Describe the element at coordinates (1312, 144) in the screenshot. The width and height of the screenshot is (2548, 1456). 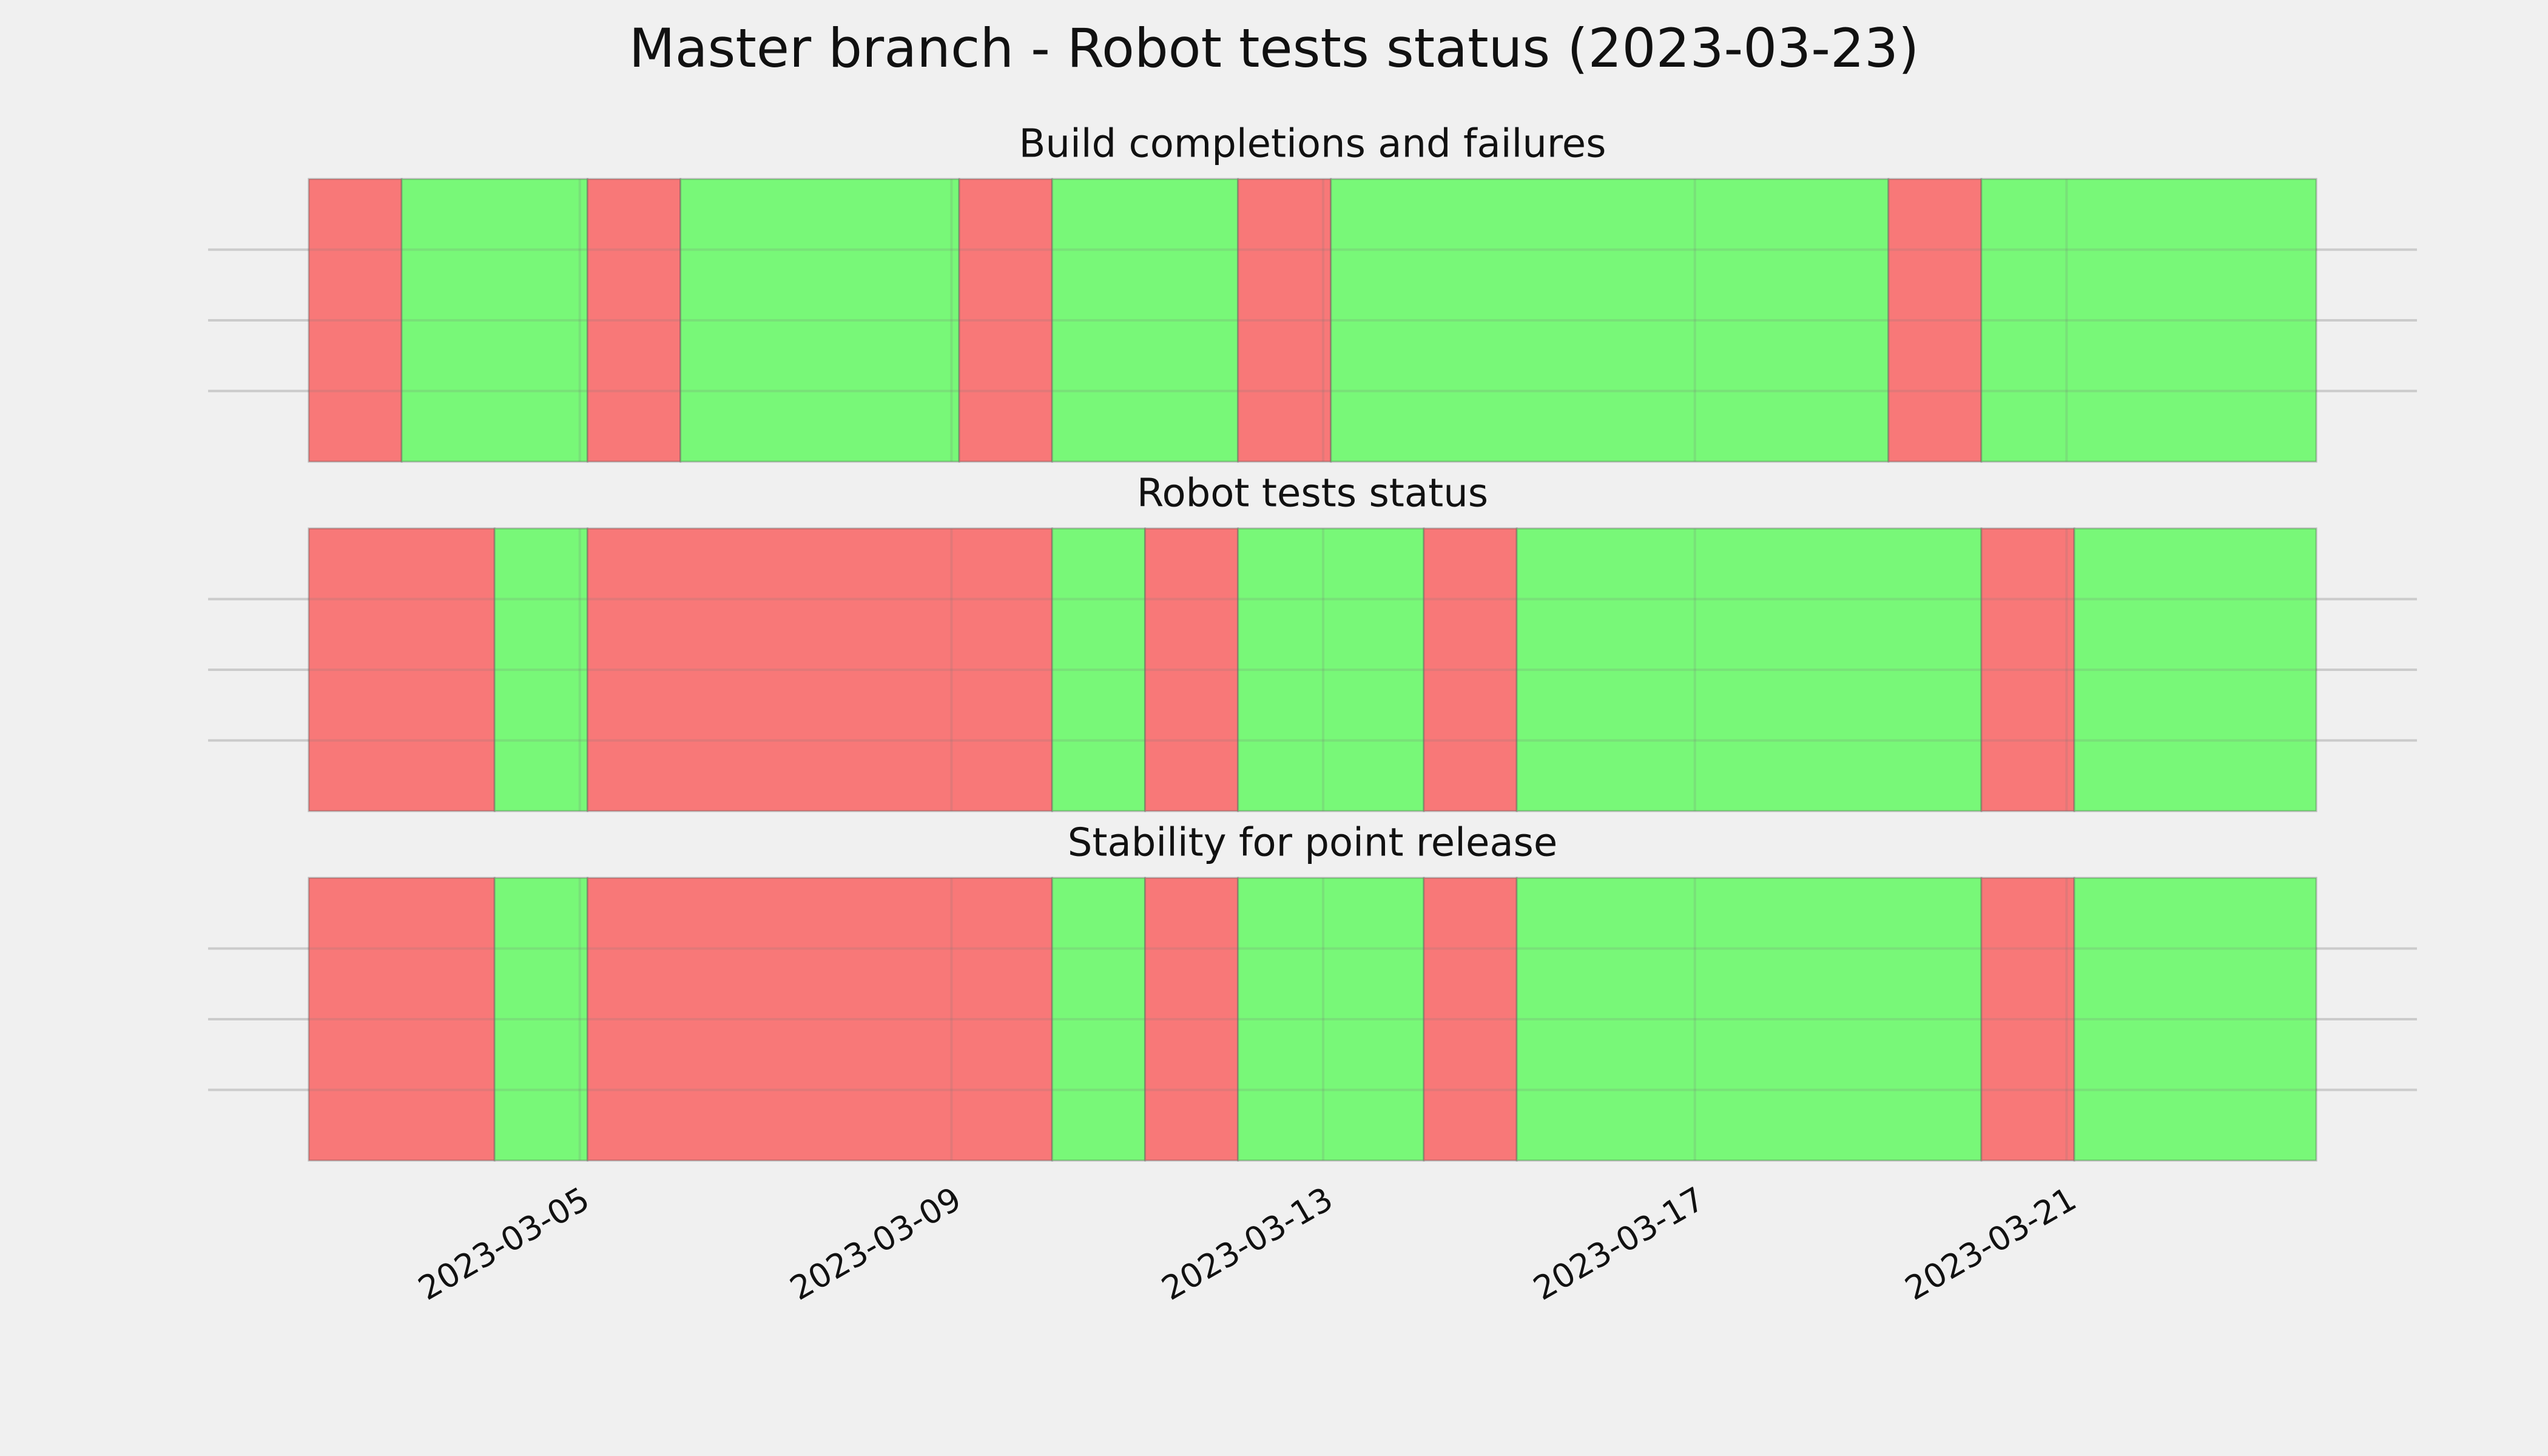
I see `subplot-title: Build completions and failures` at that location.